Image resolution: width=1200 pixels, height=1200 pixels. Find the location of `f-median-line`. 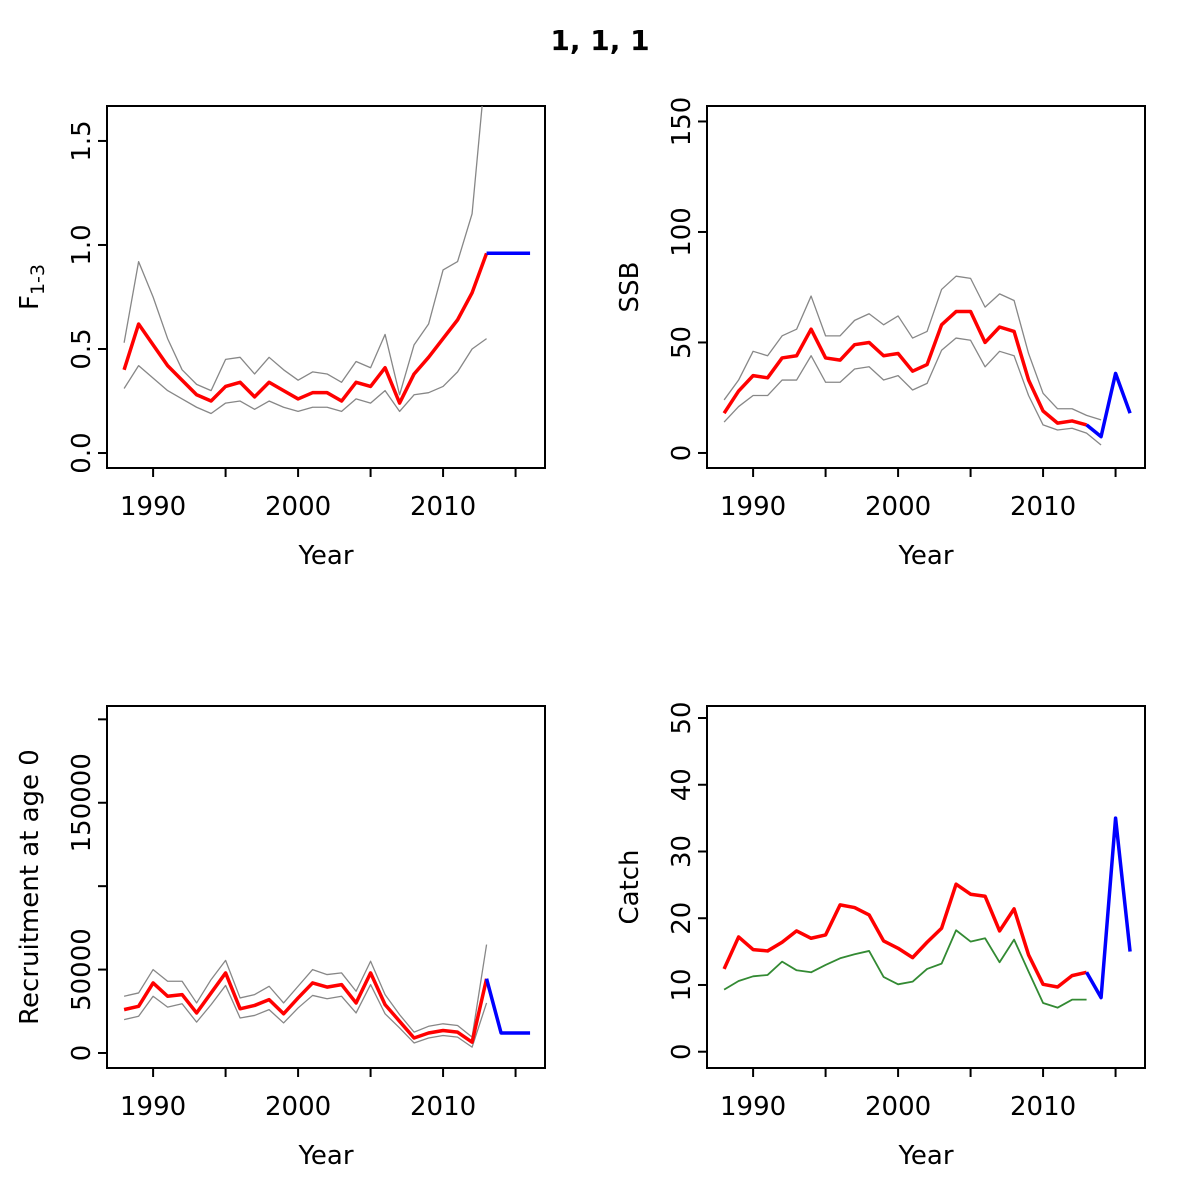

f-median-line is located at coordinates (305, 328).